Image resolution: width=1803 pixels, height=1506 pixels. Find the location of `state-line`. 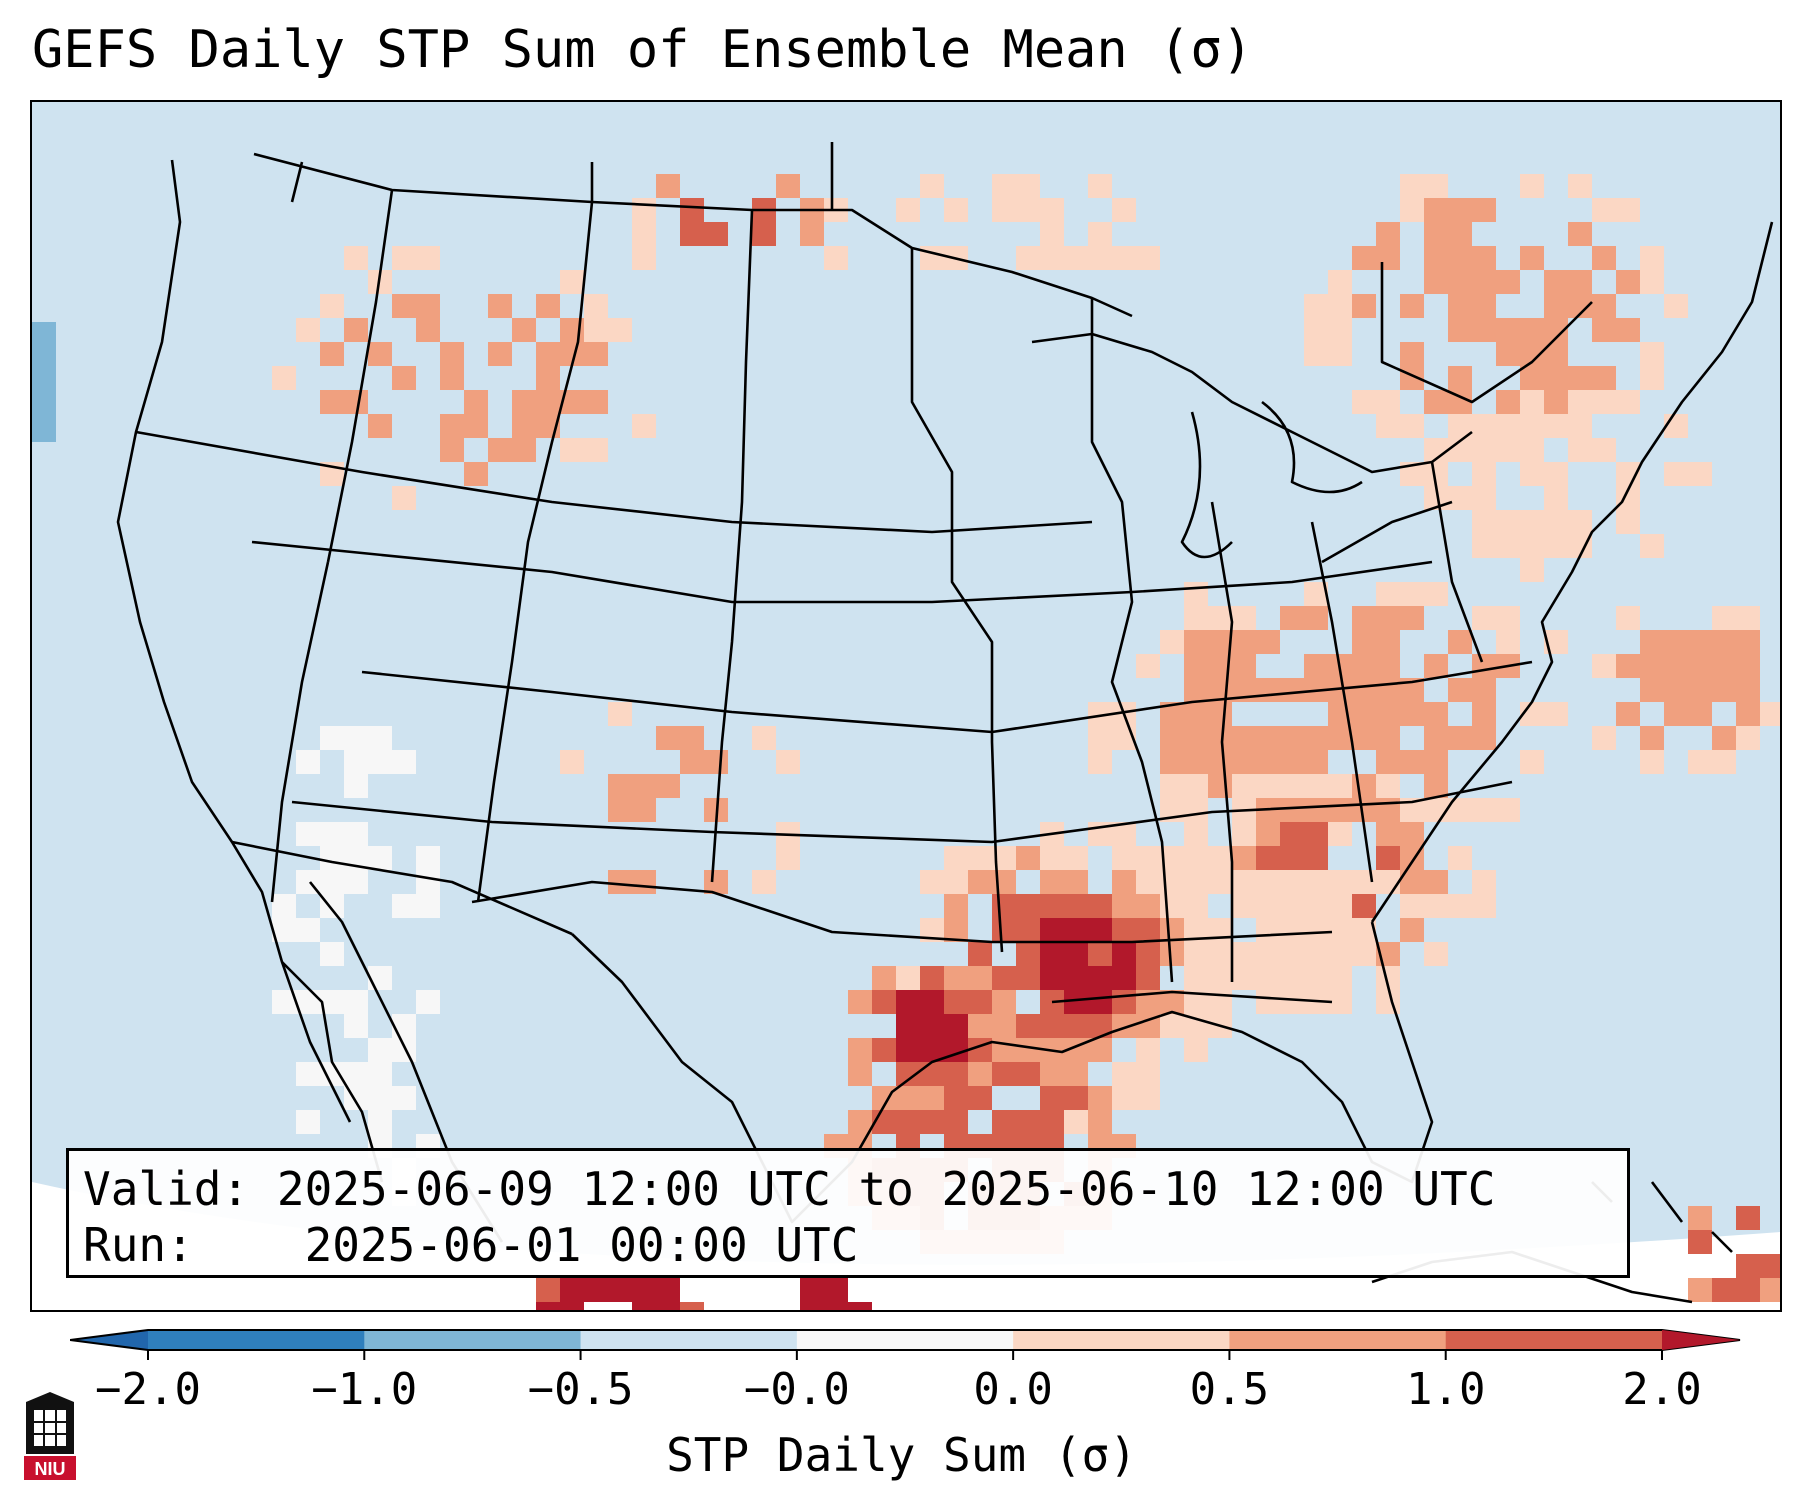

state-line is located at coordinates (947, 697).